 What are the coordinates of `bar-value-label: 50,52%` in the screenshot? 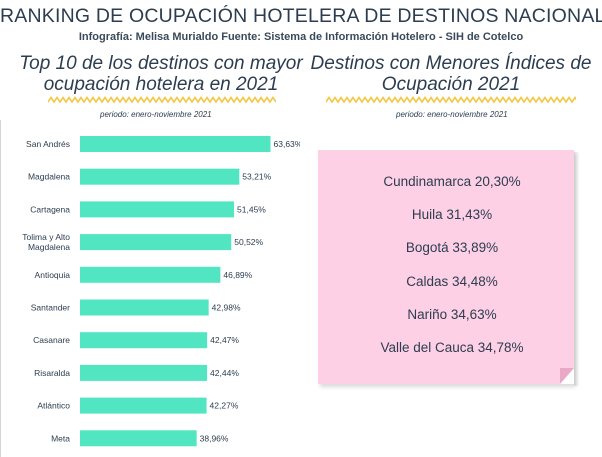 It's located at (248, 242).